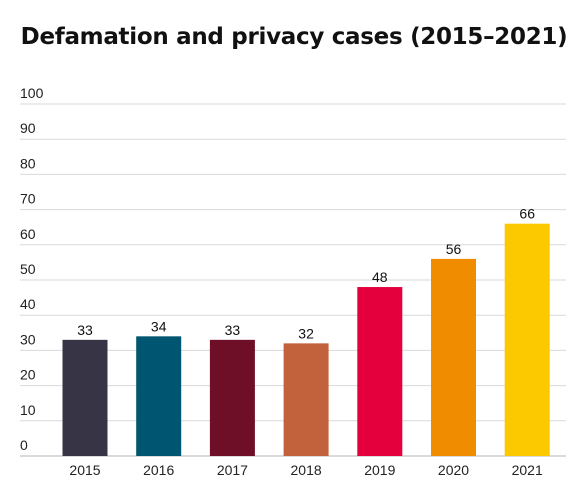  Describe the element at coordinates (28, 375) in the screenshot. I see `y-tick-label: 20` at that location.